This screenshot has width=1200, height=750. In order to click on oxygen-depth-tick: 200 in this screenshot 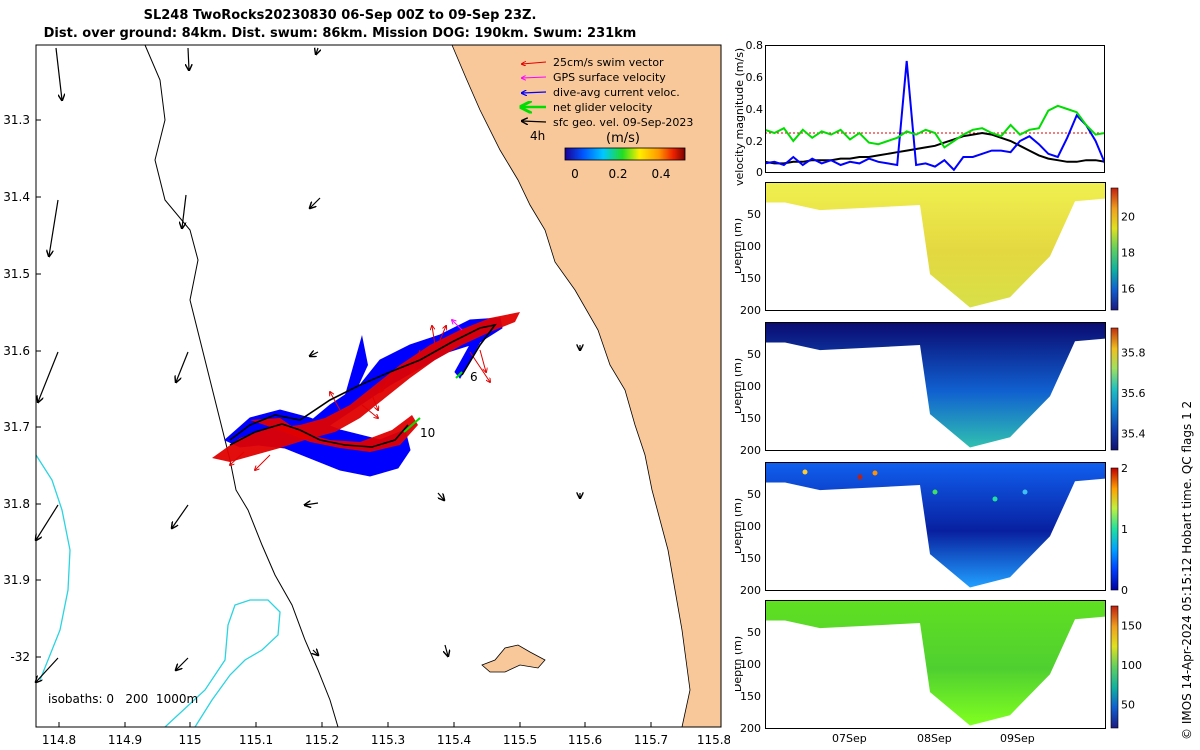, I will do `click(750, 727)`.